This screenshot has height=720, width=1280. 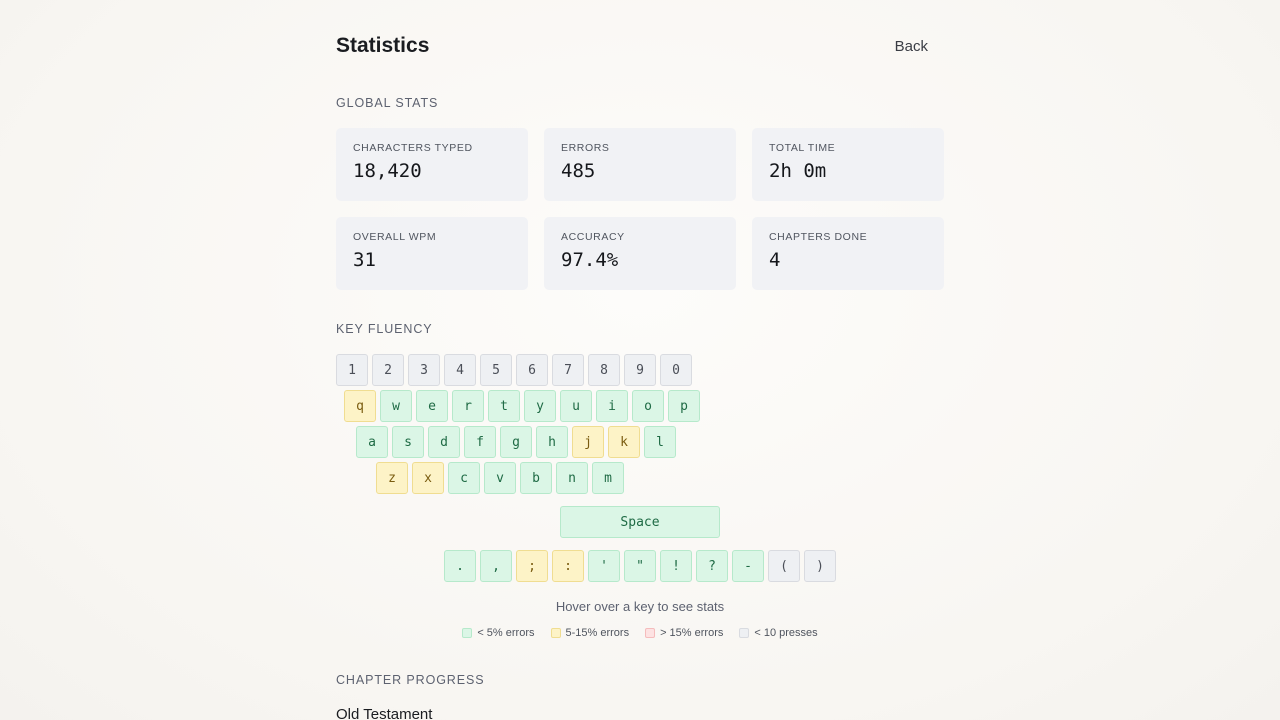 What do you see at coordinates (428, 478) in the screenshot?
I see `key-x: x` at bounding box center [428, 478].